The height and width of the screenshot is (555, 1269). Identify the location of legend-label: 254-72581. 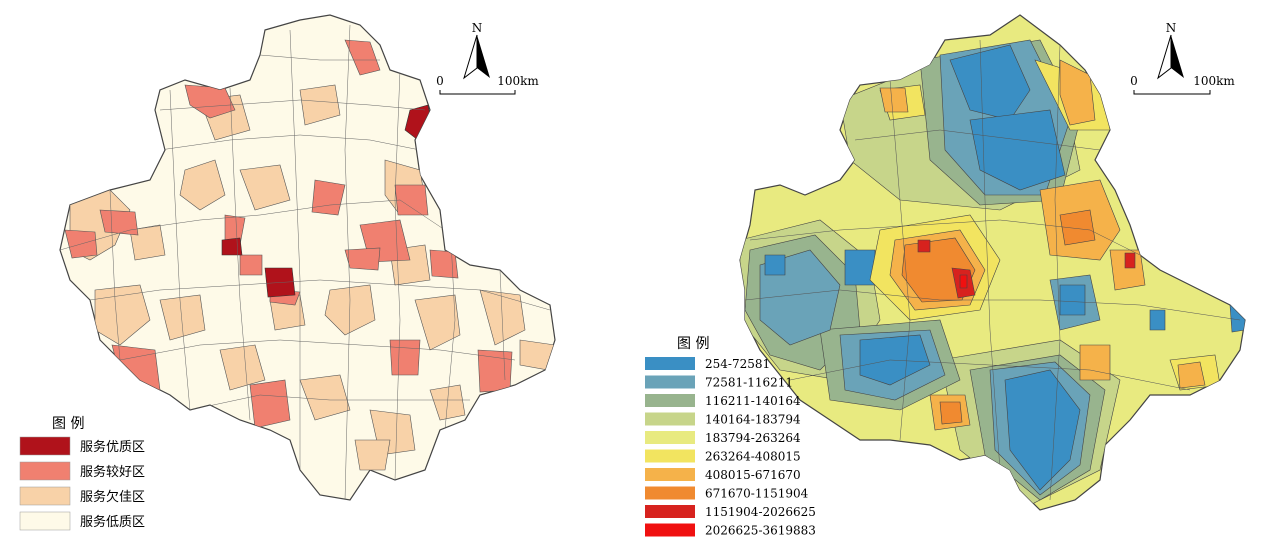
(737, 364).